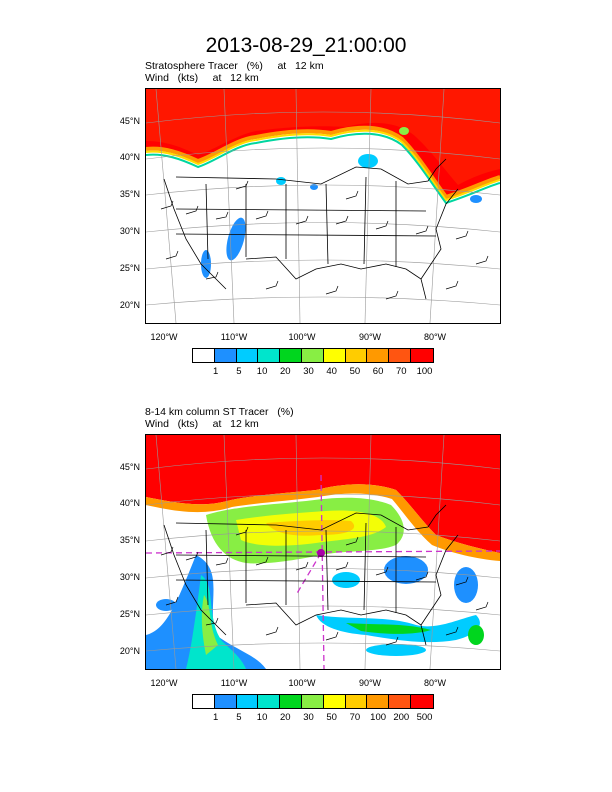 The height and width of the screenshot is (792, 612). What do you see at coordinates (129, 121) in the screenshot?
I see `panel1-lat-label: 45°N` at bounding box center [129, 121].